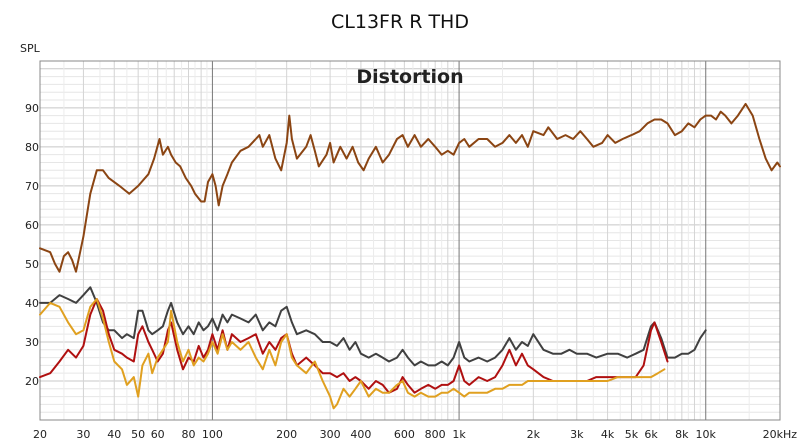 The width and height of the screenshot is (800, 447). What do you see at coordinates (409, 77) in the screenshot?
I see `distortion-annotation: Distortion` at bounding box center [409, 77].